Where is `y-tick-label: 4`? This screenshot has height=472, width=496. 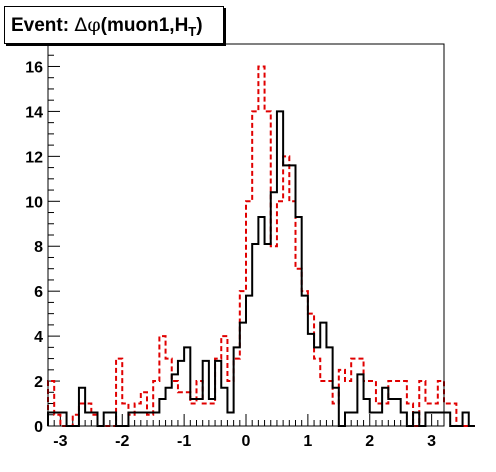 y-tick-label: 4 is located at coordinates (38, 337).